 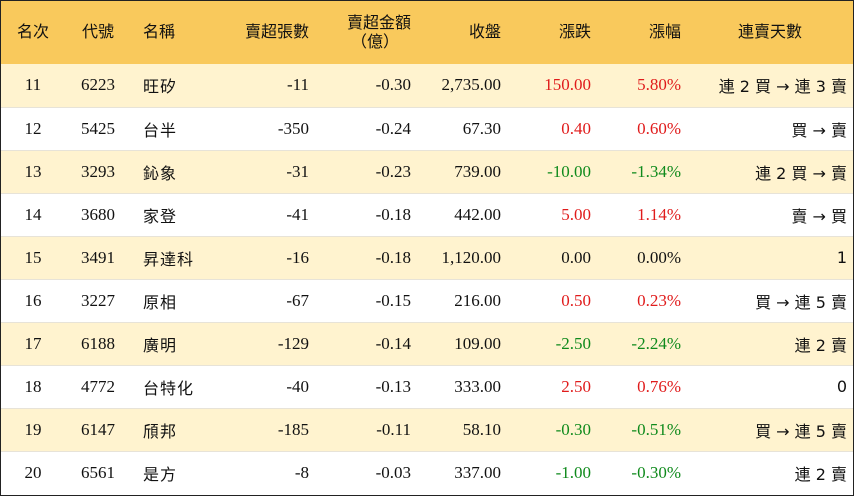 I want to click on header-close: 收盤, so click(x=484, y=32).